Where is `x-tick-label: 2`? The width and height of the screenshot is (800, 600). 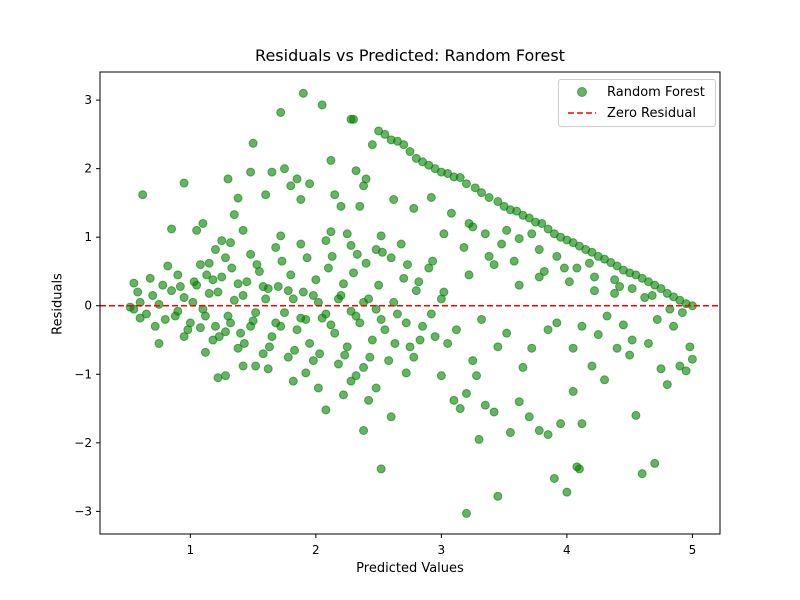 x-tick-label: 2 is located at coordinates (316, 550).